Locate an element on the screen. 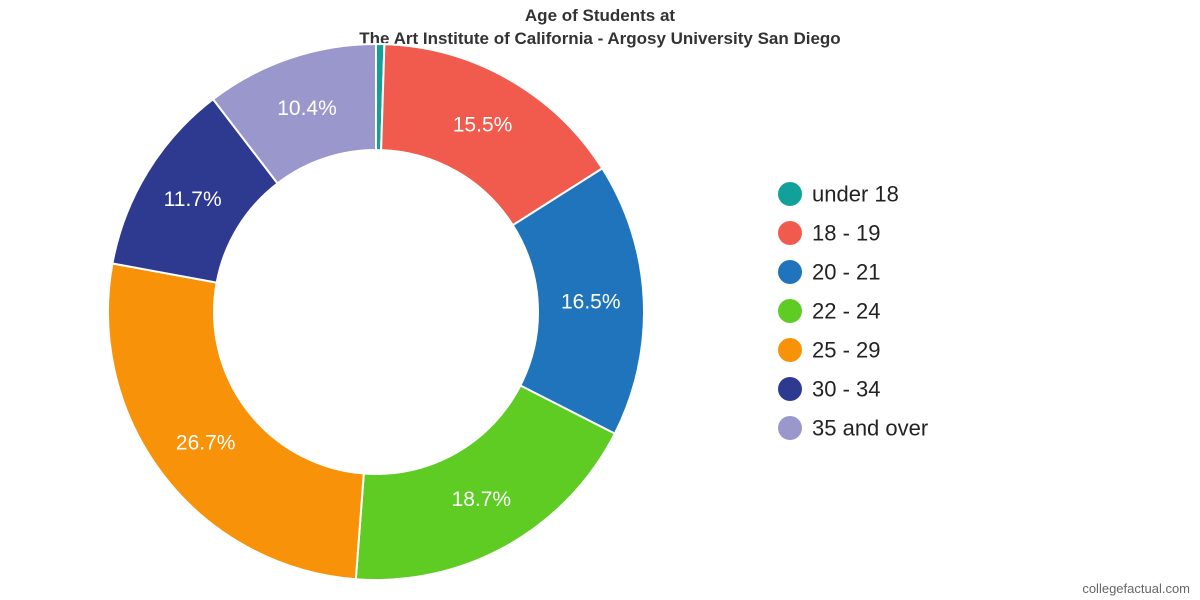  legend-label: under 18 is located at coordinates (855, 194).